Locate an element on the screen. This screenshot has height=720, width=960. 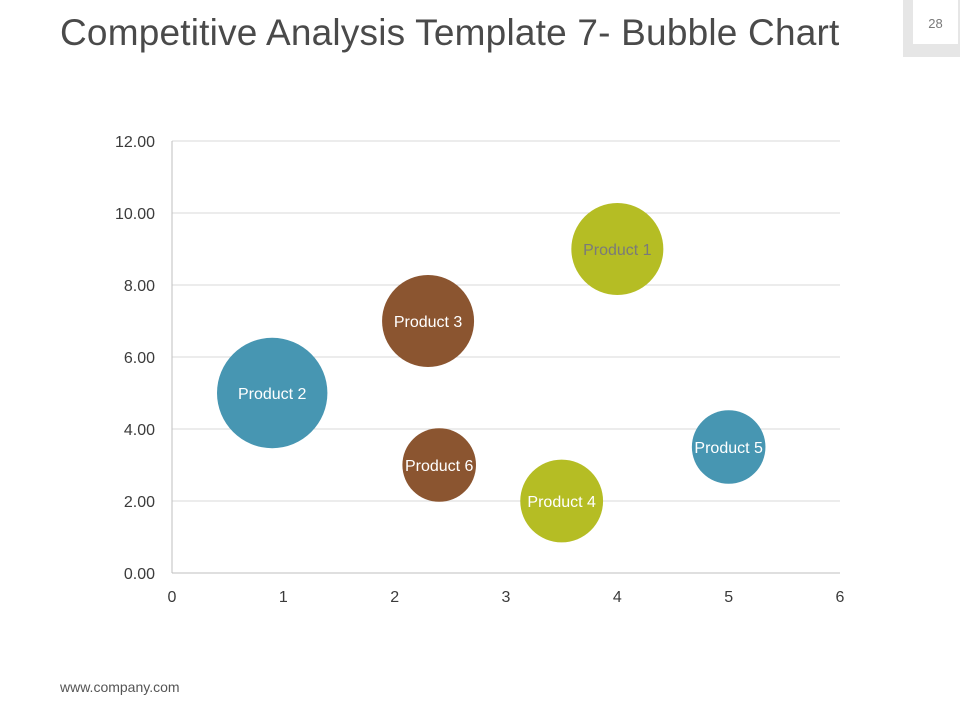
page-number-box-inner: 28 is located at coordinates (935, 22).